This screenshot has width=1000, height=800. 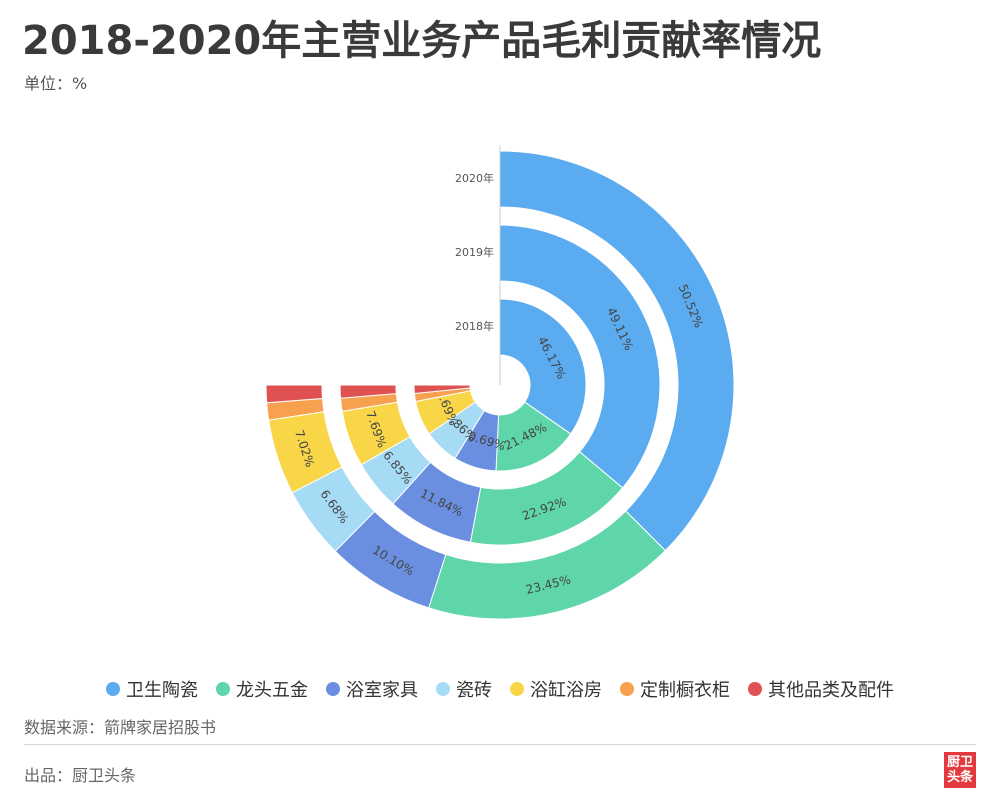 I want to click on legend-label: 卫生陶瓷, so click(x=162, y=690).